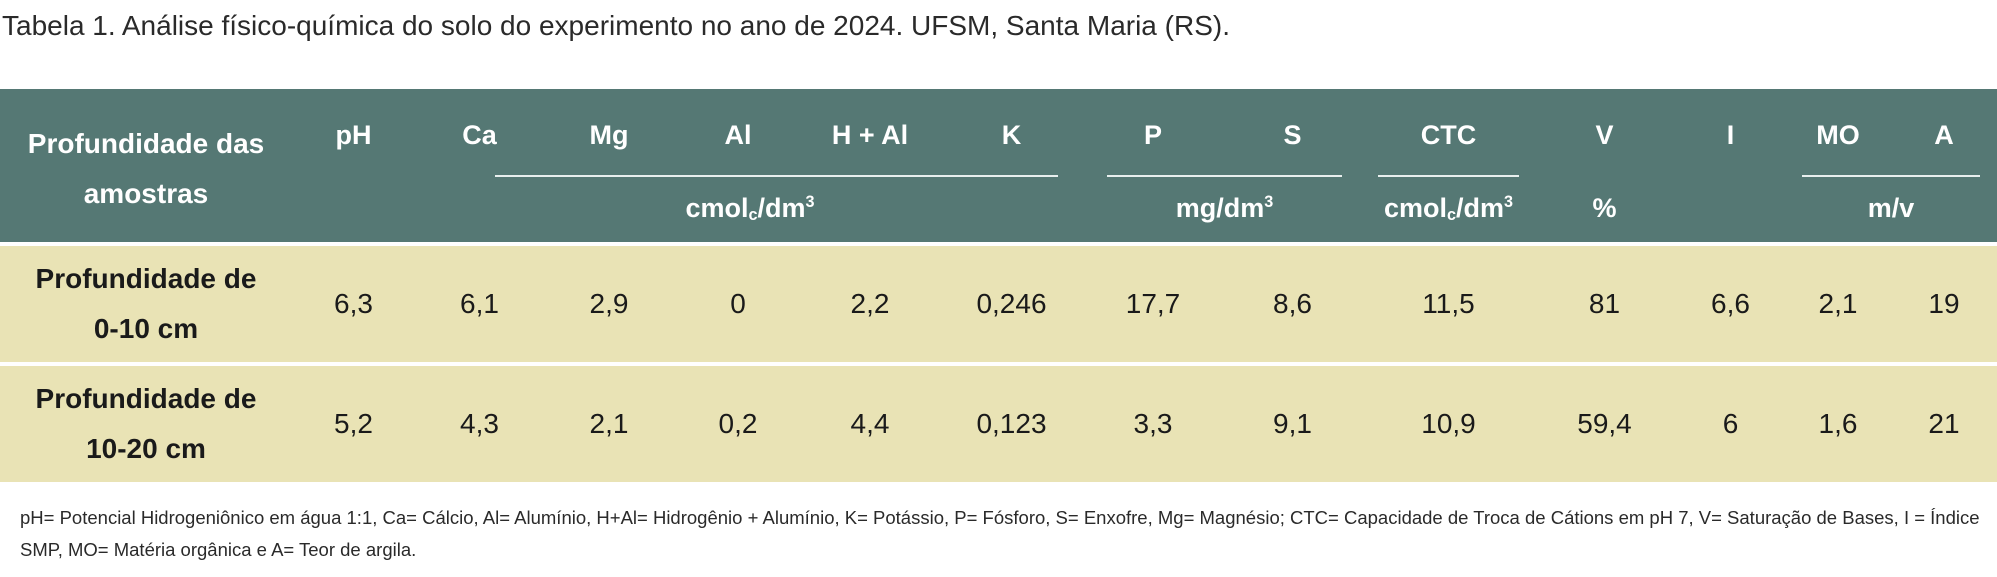 This screenshot has height=577, width=1997. I want to click on header-cell: Profundidade das amostras, so click(146, 165).